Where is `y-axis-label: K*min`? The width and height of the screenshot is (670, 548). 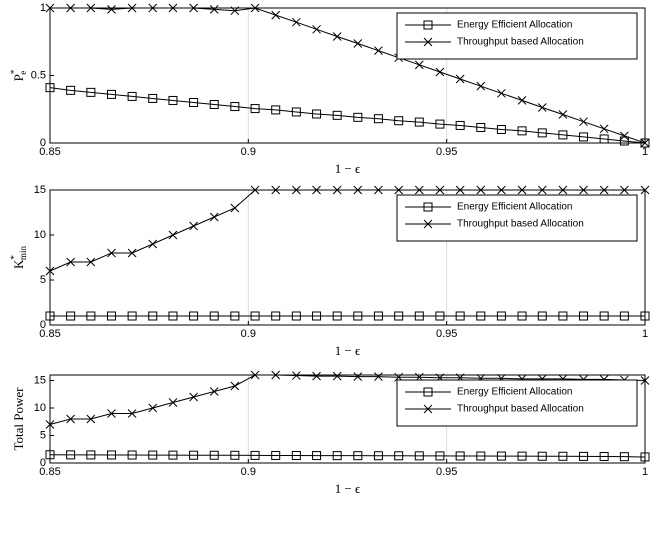
y-axis-label: K*min is located at coordinates (18, 257).